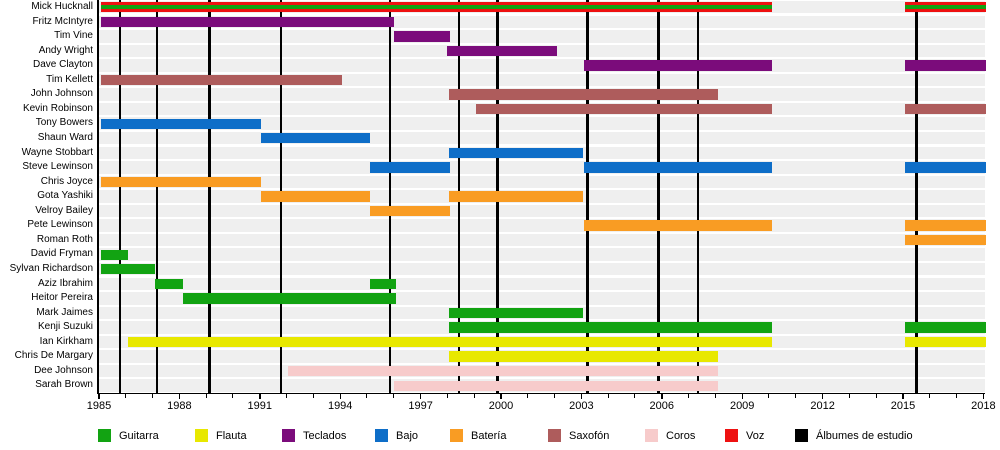 Image resolution: width=1000 pixels, height=450 pixels. Describe the element at coordinates (104, 435) in the screenshot. I see `legend-swatch-guitarra` at that location.